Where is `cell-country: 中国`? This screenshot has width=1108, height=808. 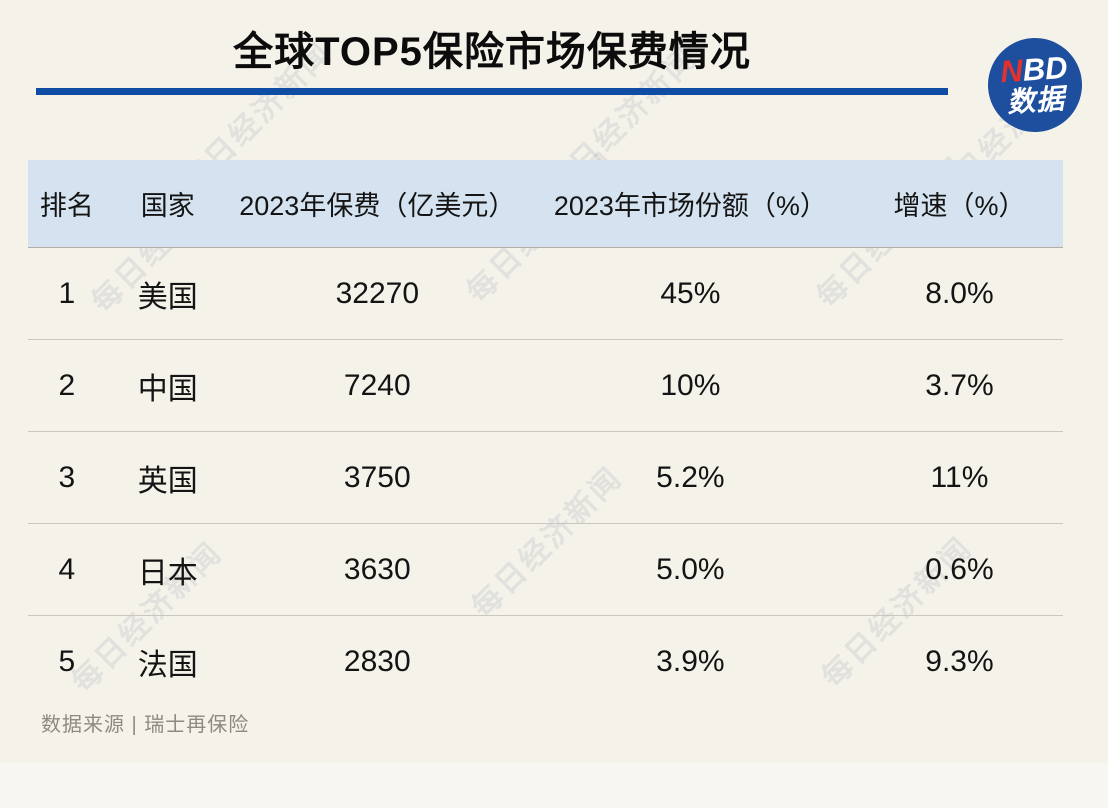 cell-country: 中国 is located at coordinates (167, 389).